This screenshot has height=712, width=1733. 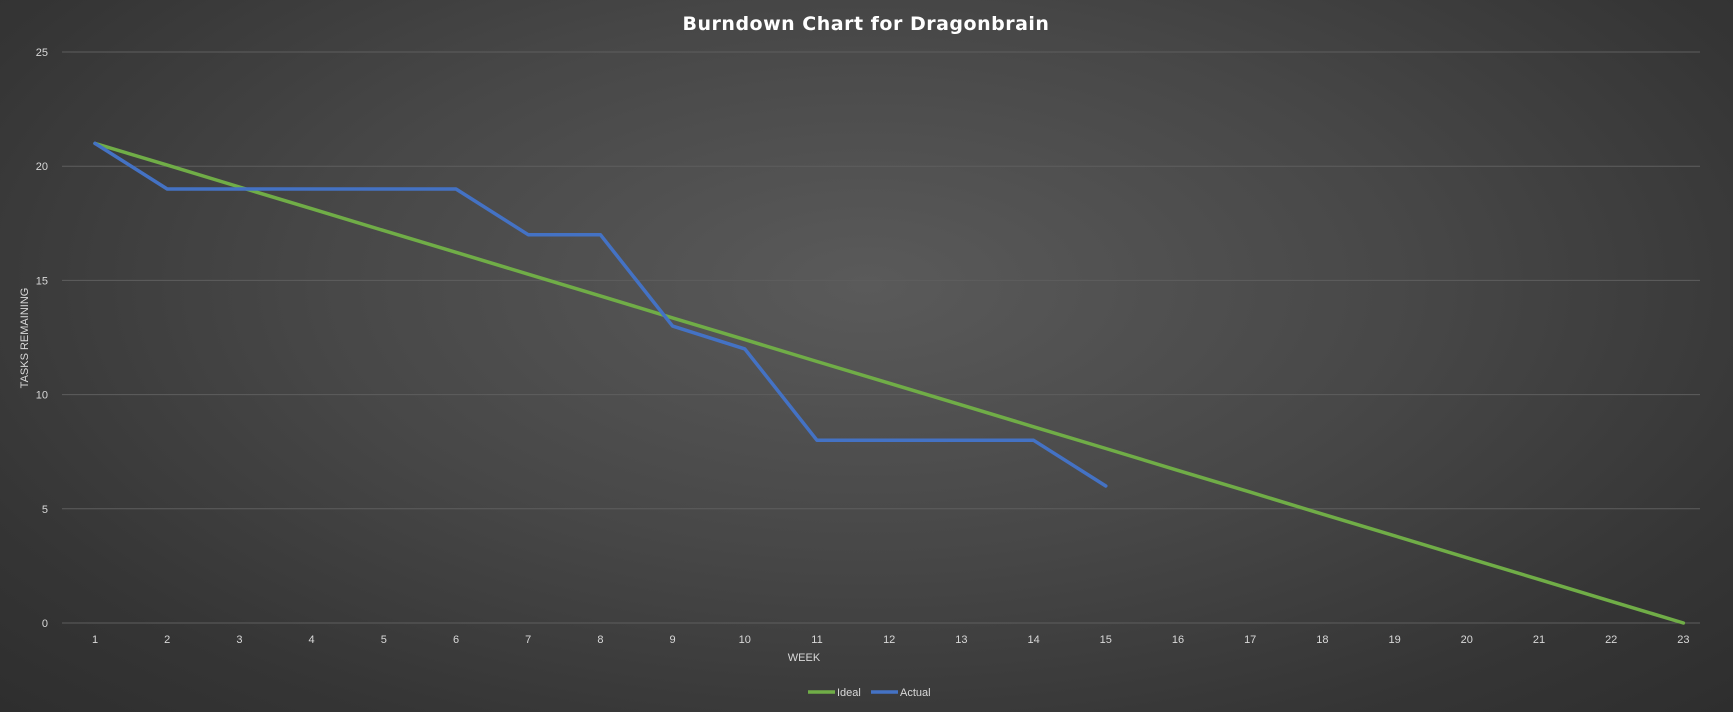 I want to click on legend: Ideal Actual, so click(x=869, y=693).